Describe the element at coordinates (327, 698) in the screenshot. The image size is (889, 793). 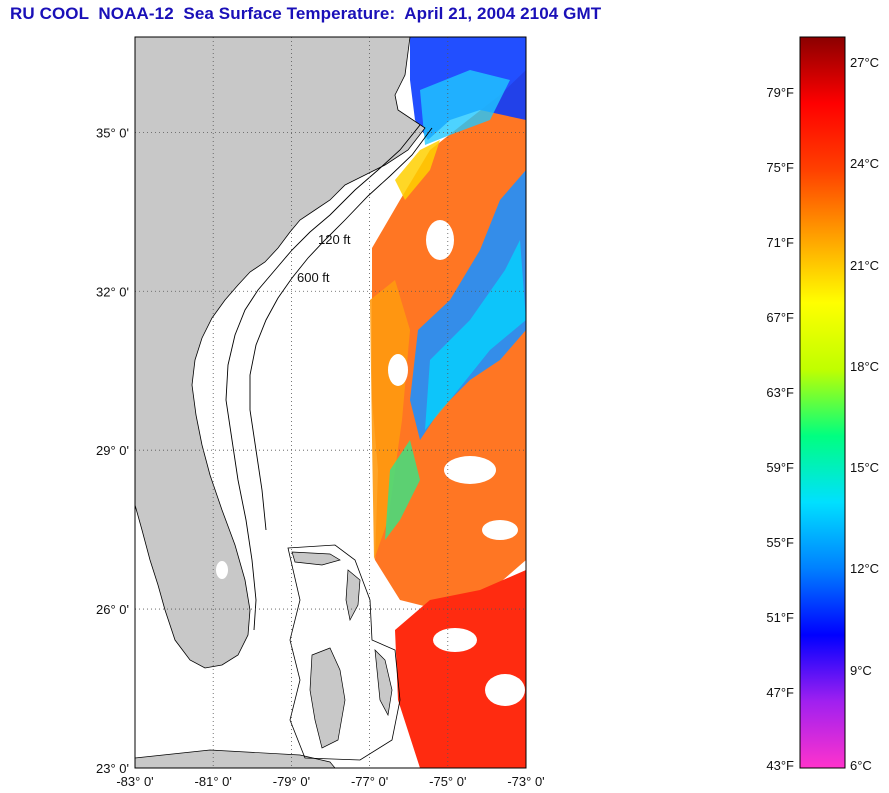
I see `island-andros` at that location.